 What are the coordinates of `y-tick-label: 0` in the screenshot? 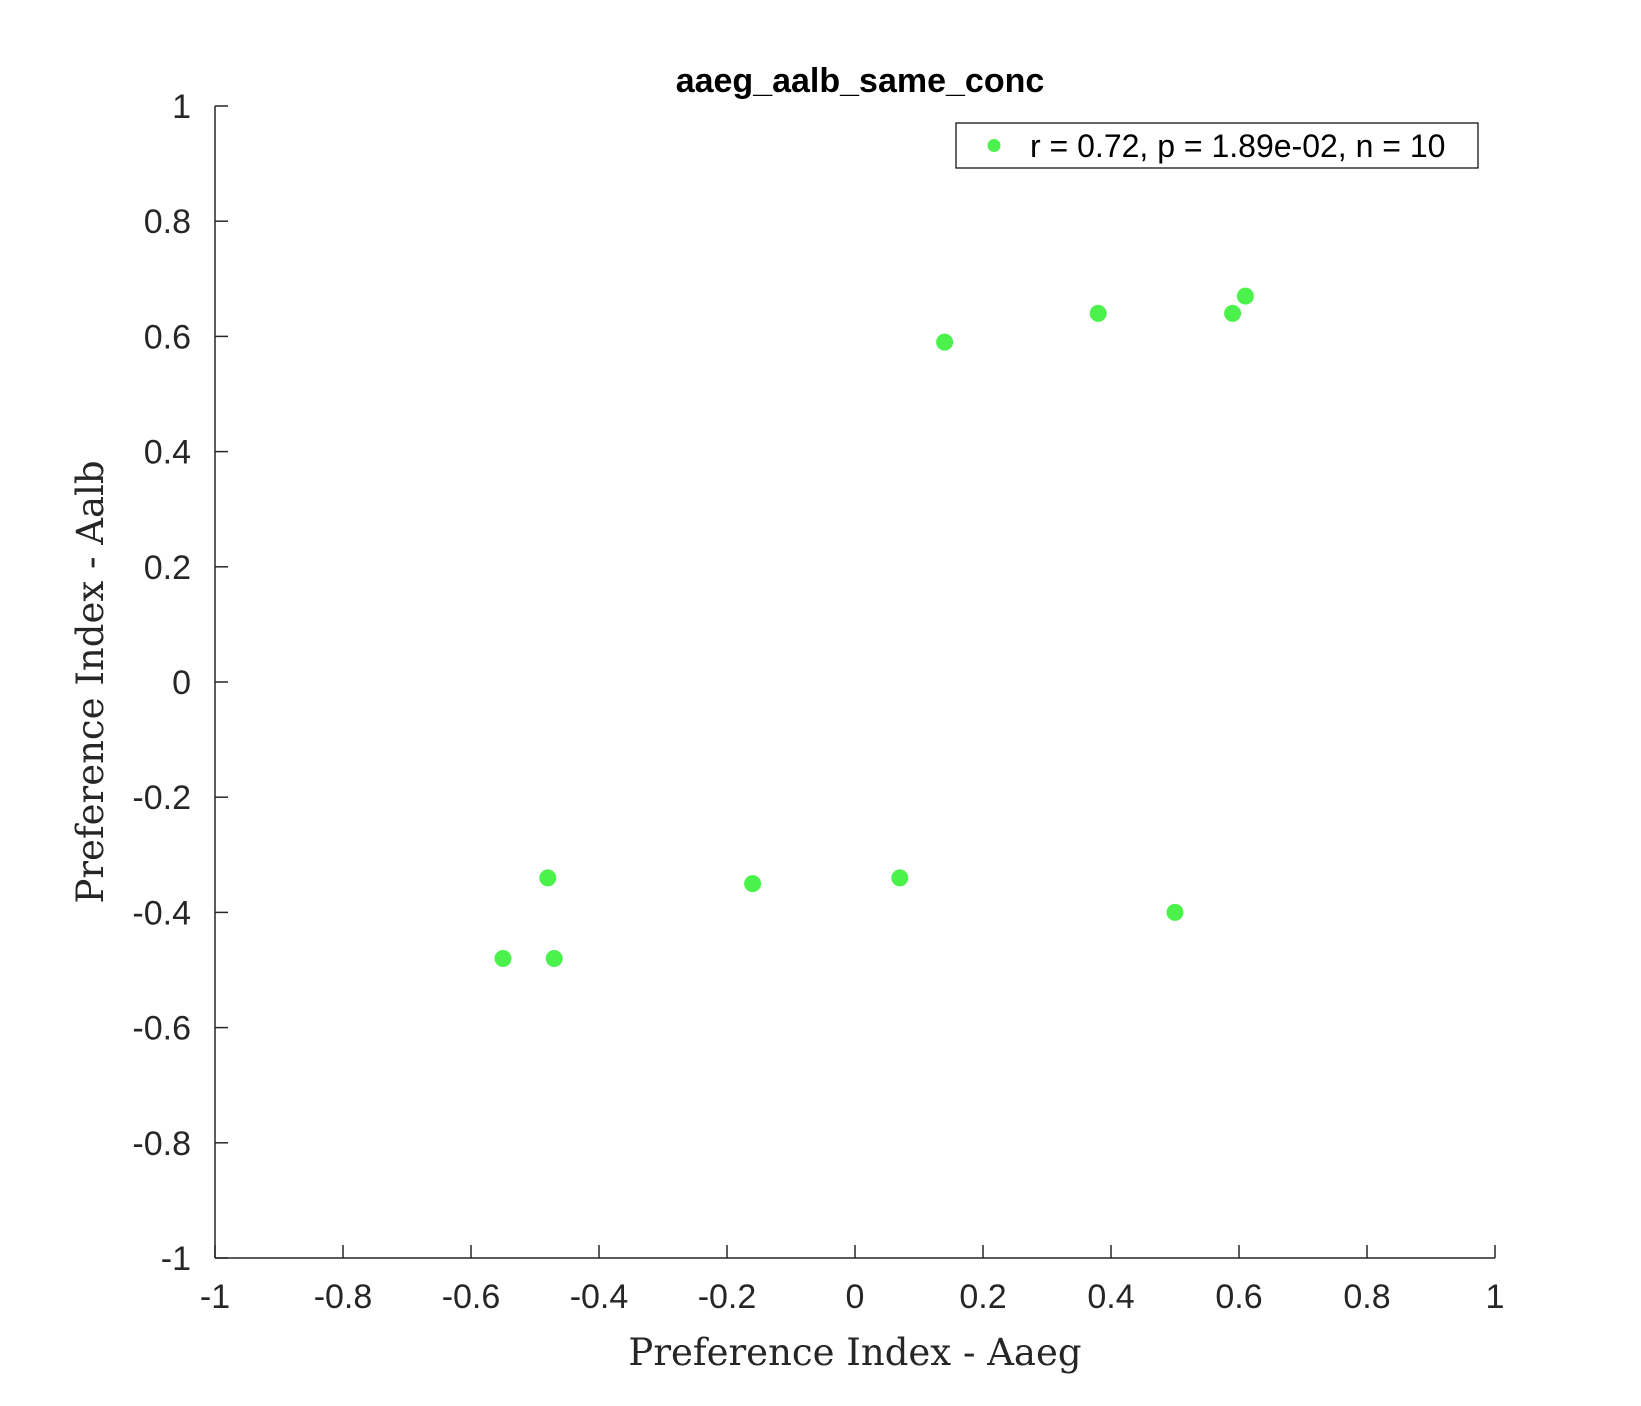 It's located at (181, 683).